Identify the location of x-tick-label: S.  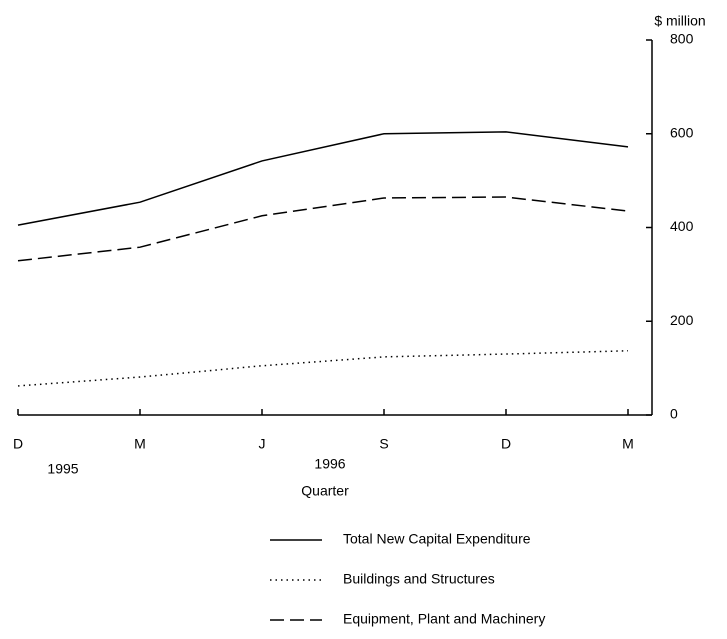
(383, 444).